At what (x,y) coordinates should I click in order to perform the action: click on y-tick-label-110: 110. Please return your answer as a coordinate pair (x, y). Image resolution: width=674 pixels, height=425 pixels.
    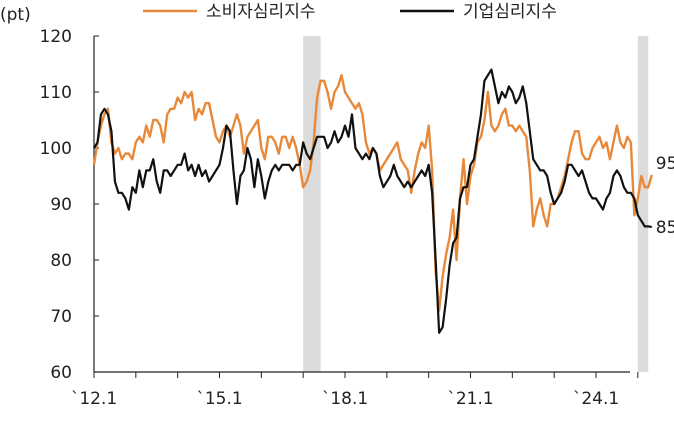
    Looking at the image, I should click on (56, 93).